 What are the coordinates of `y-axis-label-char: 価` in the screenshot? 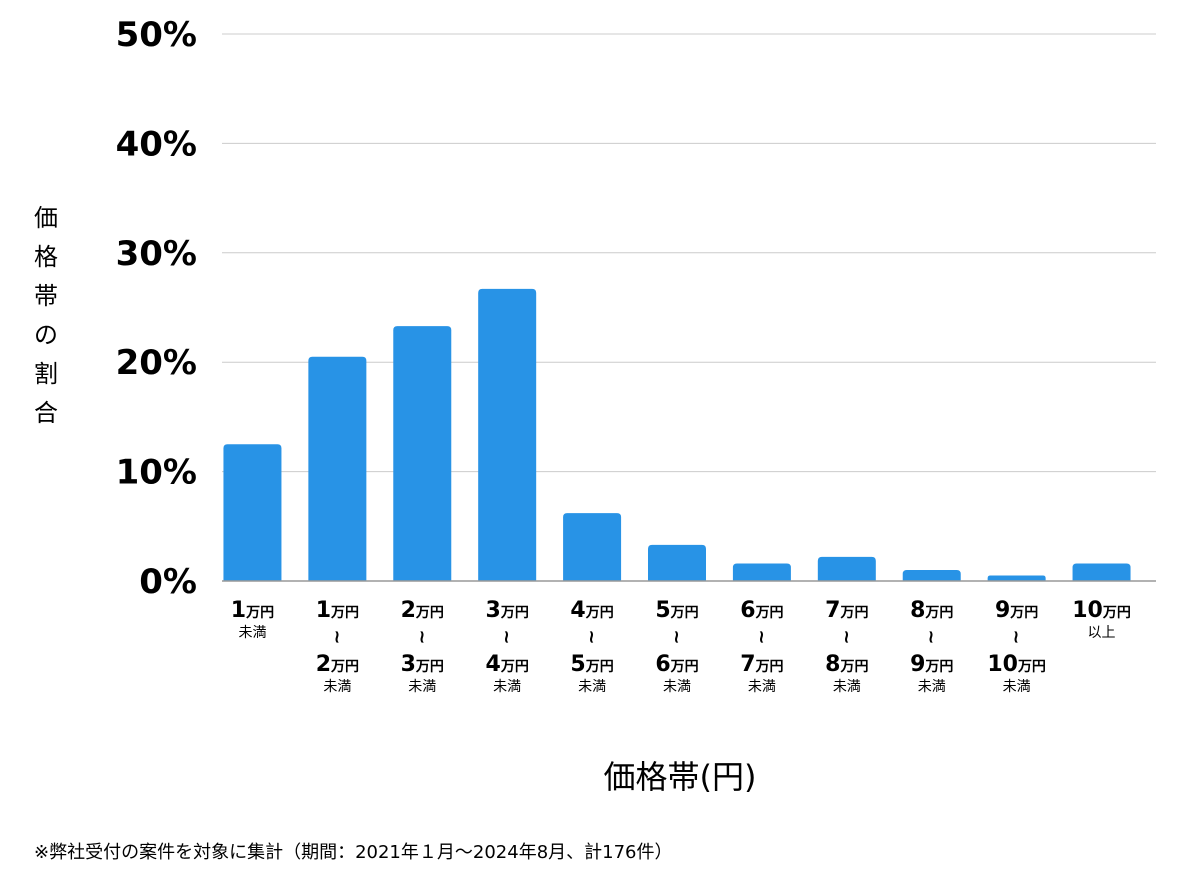 It's located at (46, 218).